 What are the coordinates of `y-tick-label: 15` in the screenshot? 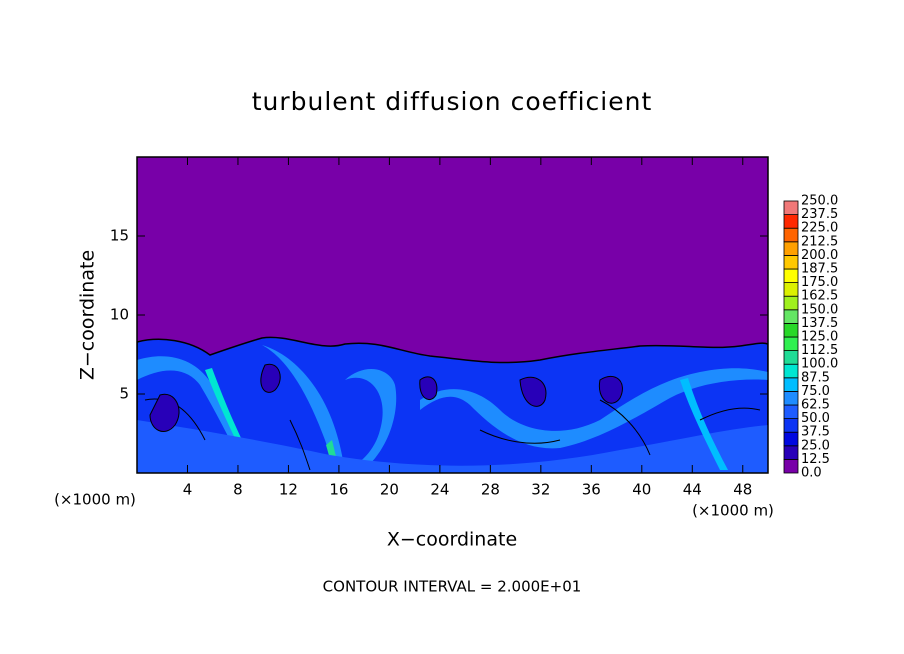 It's located at (119, 236).